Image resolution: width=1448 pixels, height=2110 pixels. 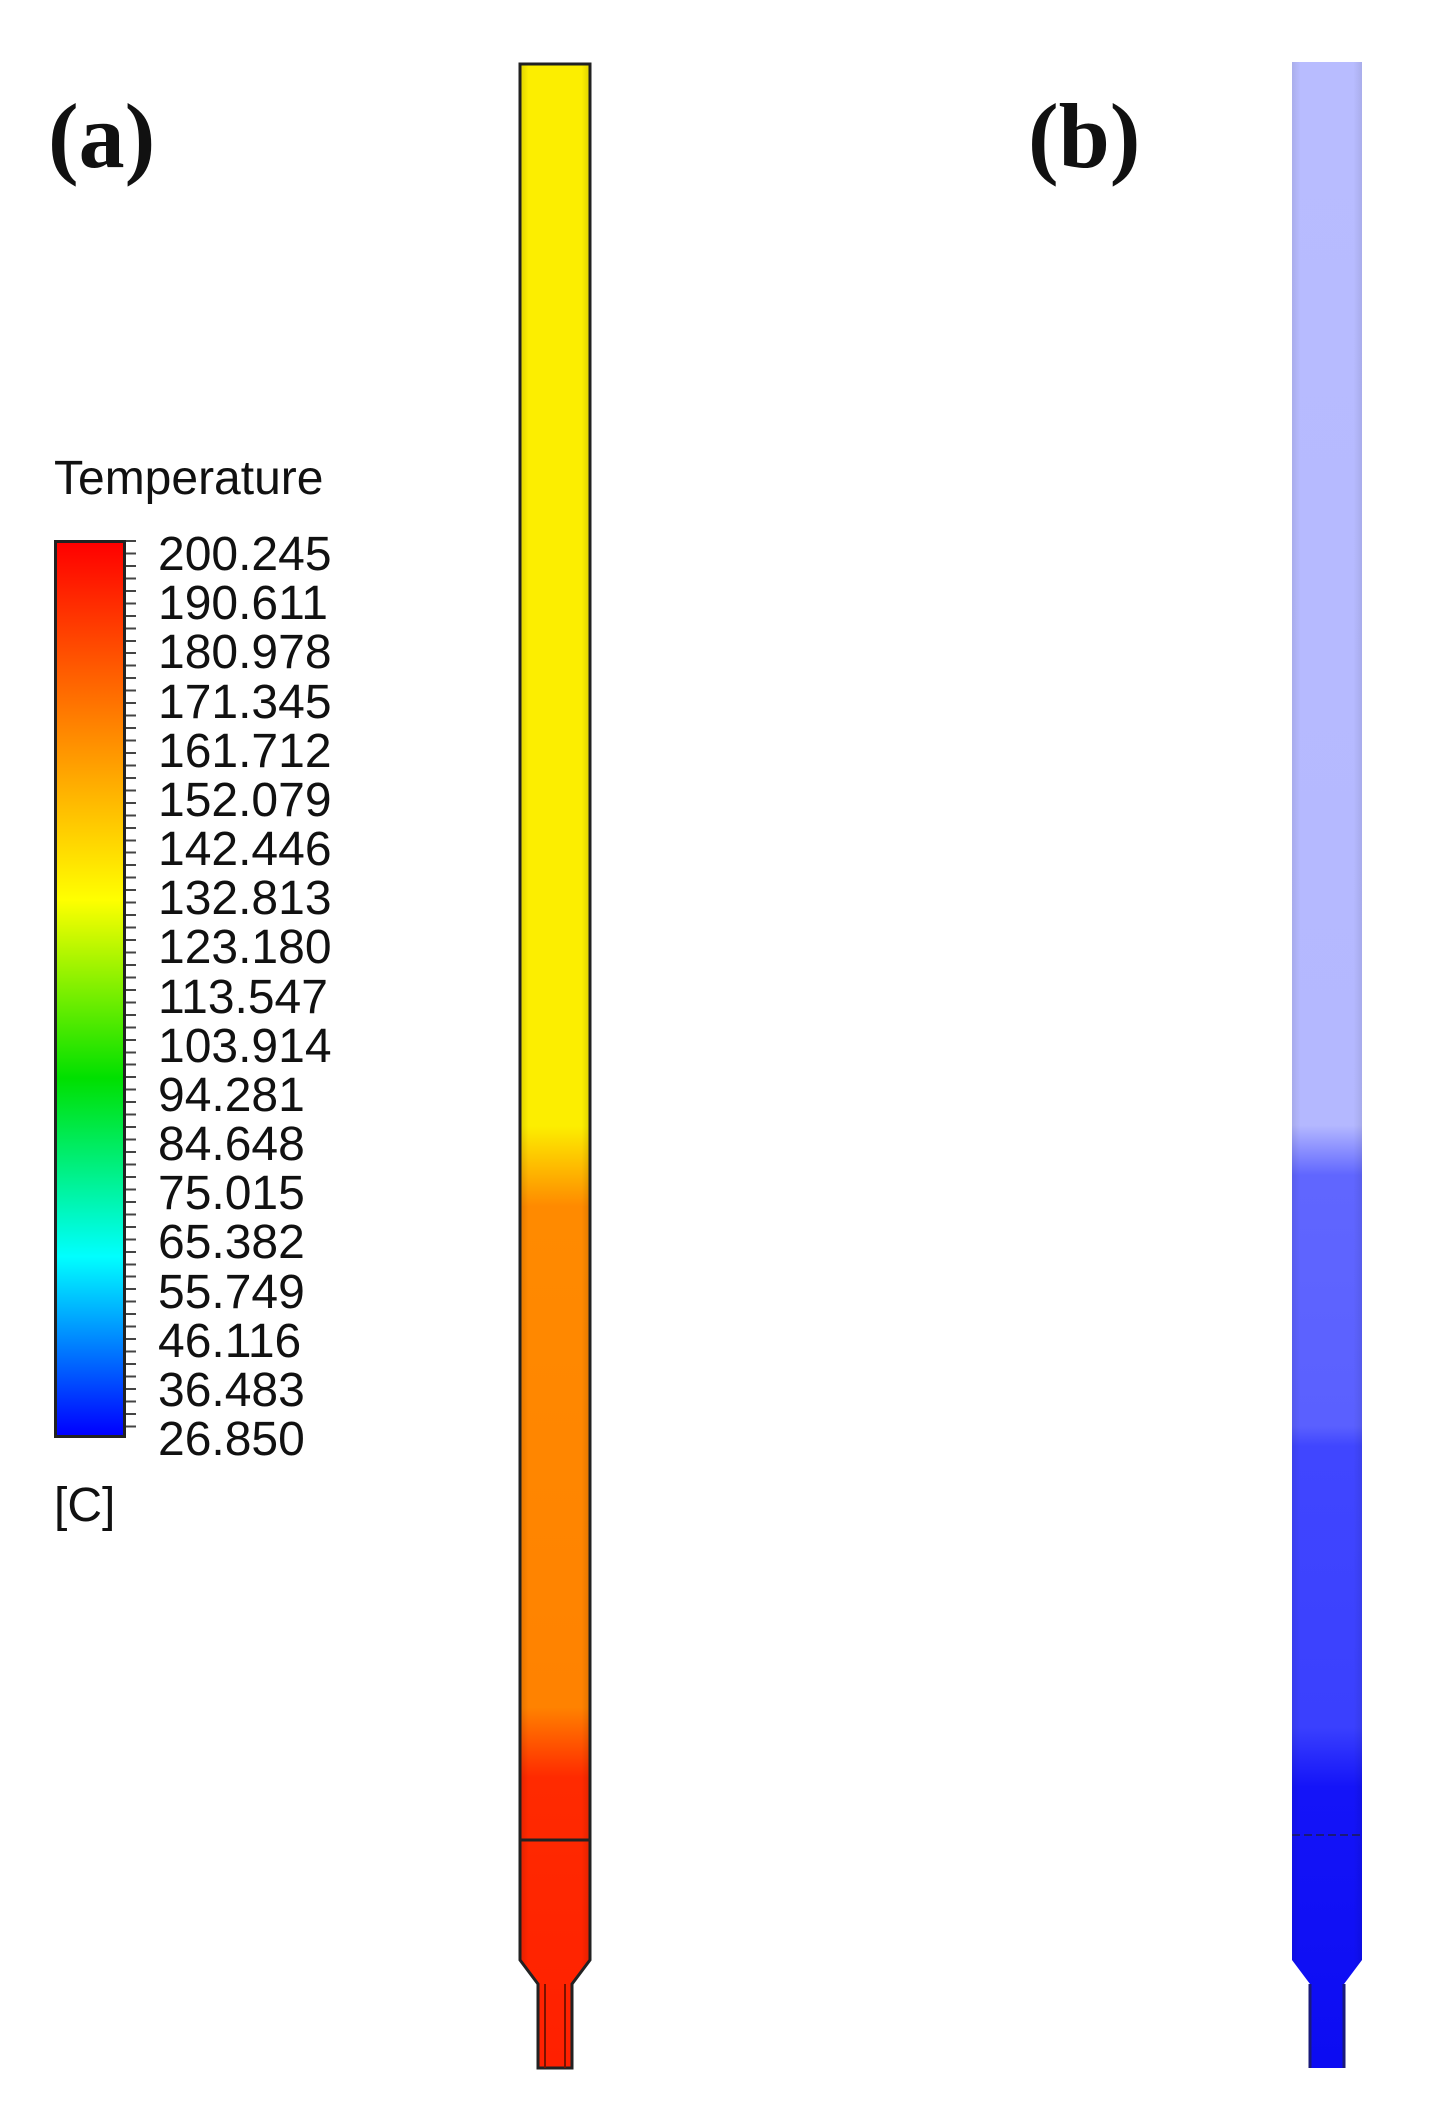 I want to click on legend-value: 26.850, so click(x=231, y=1439).